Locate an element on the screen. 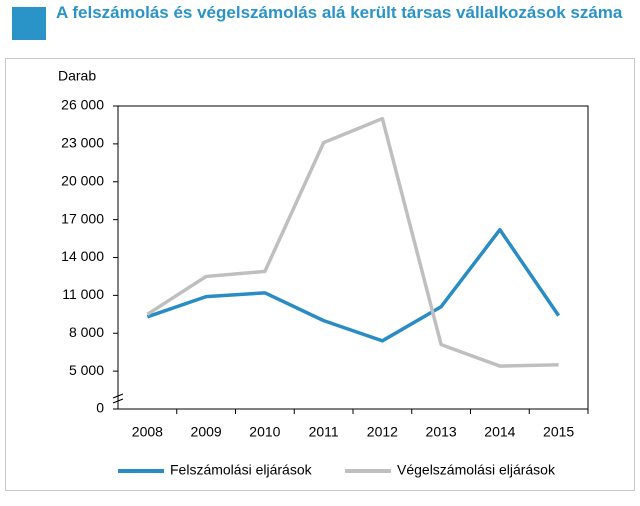 This screenshot has height=506, width=640. x-tick-label: 2012 is located at coordinates (382, 432).